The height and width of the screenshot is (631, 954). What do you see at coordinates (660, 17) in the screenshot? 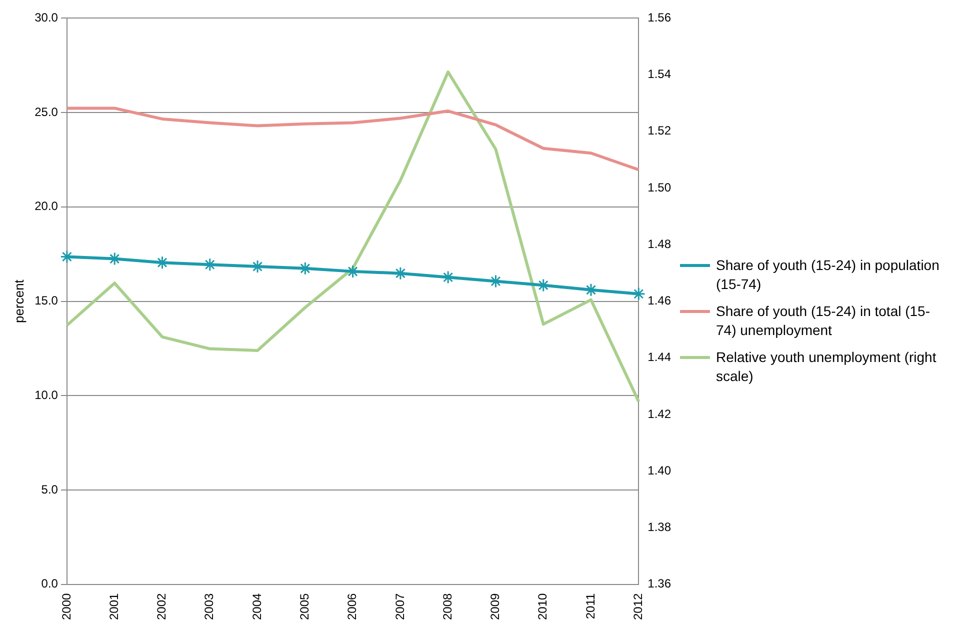
I see `y2-tick-label: 1.56` at bounding box center [660, 17].